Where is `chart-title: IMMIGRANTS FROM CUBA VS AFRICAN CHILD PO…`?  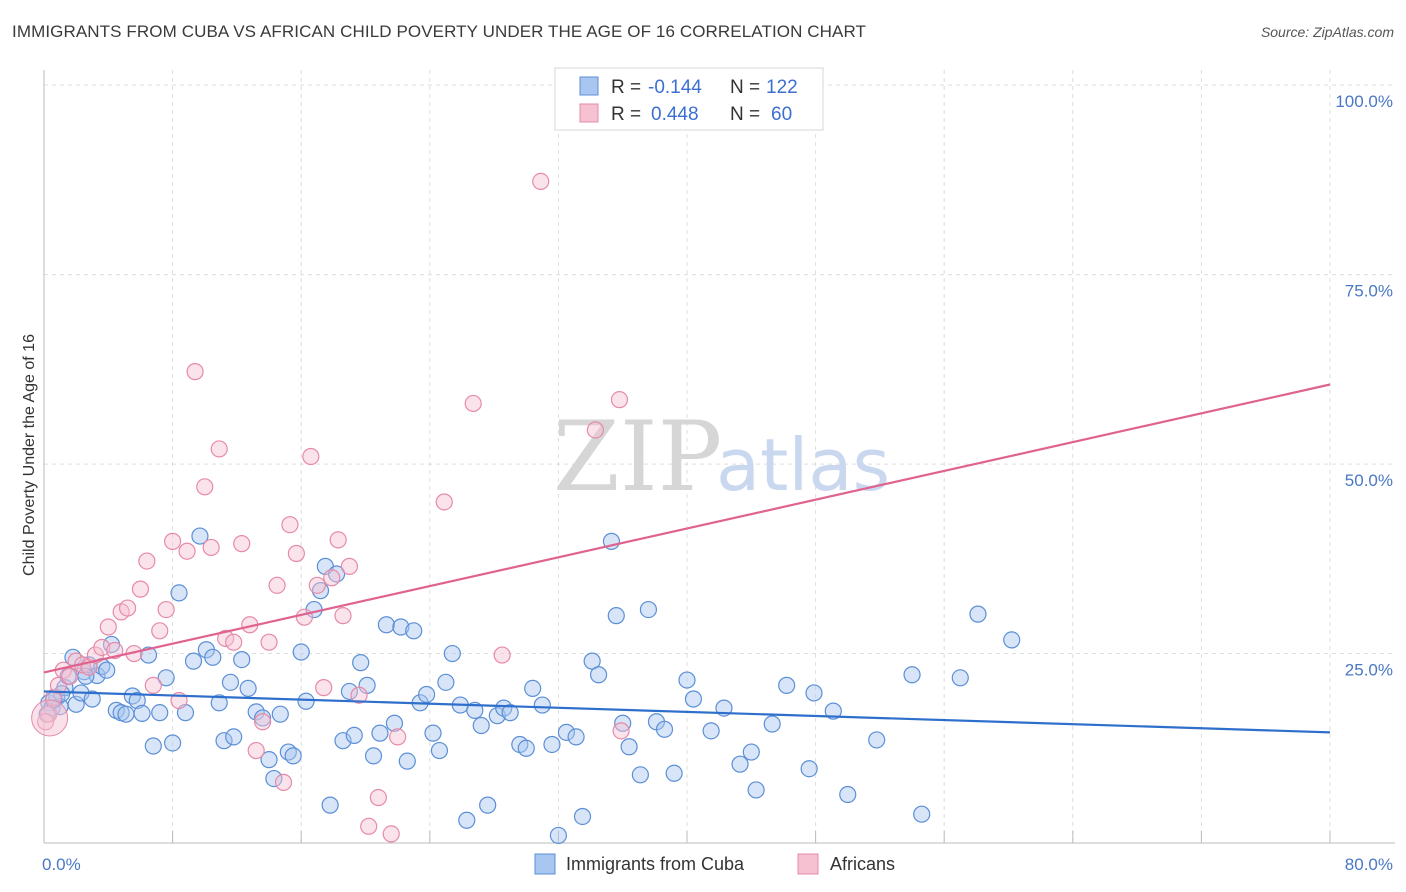
chart-title: IMMIGRANTS FROM CUBA VS AFRICAN CHILD PO… is located at coordinates (439, 31).